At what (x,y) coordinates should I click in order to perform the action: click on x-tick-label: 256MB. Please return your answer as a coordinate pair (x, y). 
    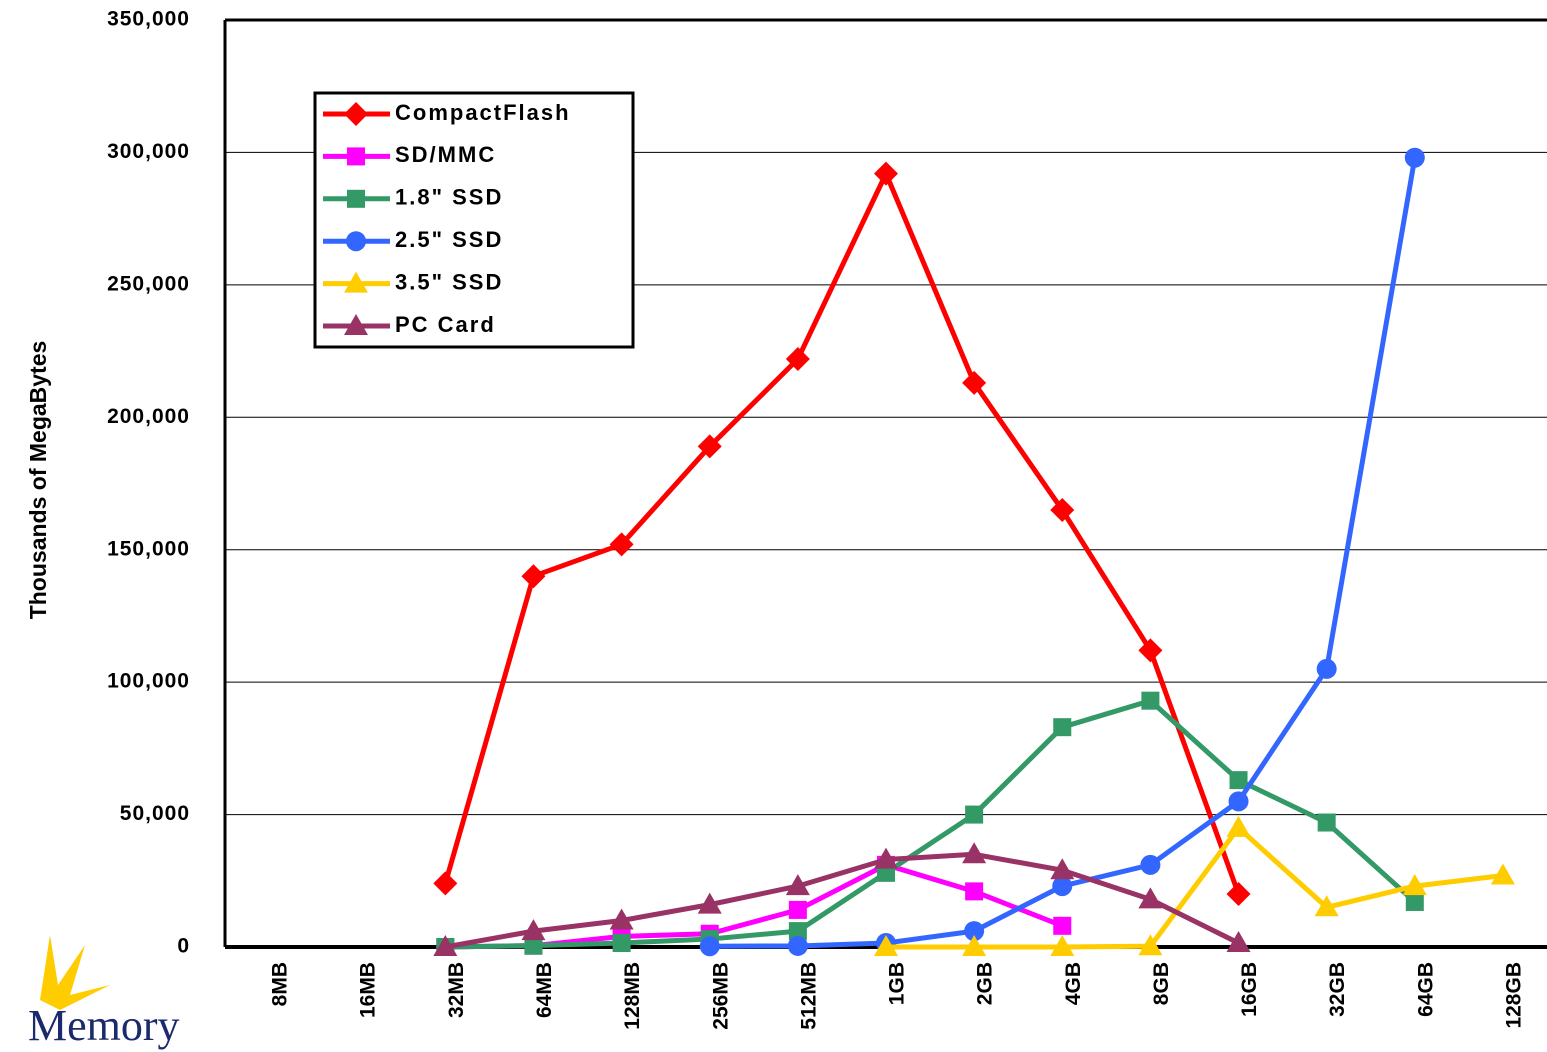
    Looking at the image, I should click on (720, 996).